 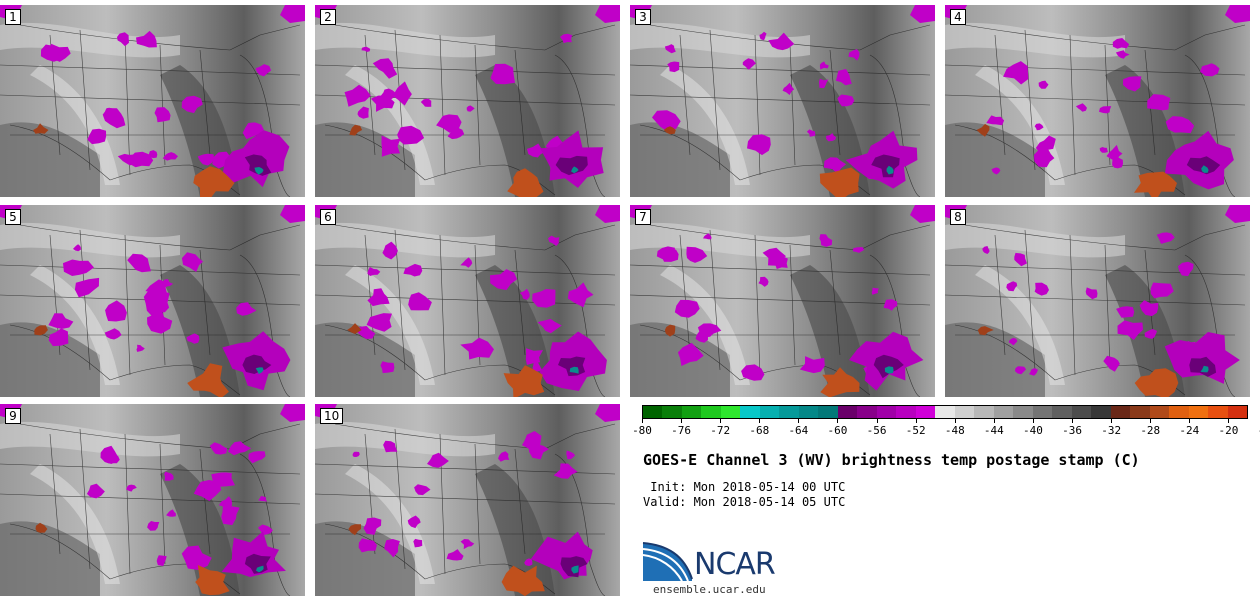 What do you see at coordinates (152, 301) in the screenshot?
I see `map-panel: 5` at bounding box center [152, 301].